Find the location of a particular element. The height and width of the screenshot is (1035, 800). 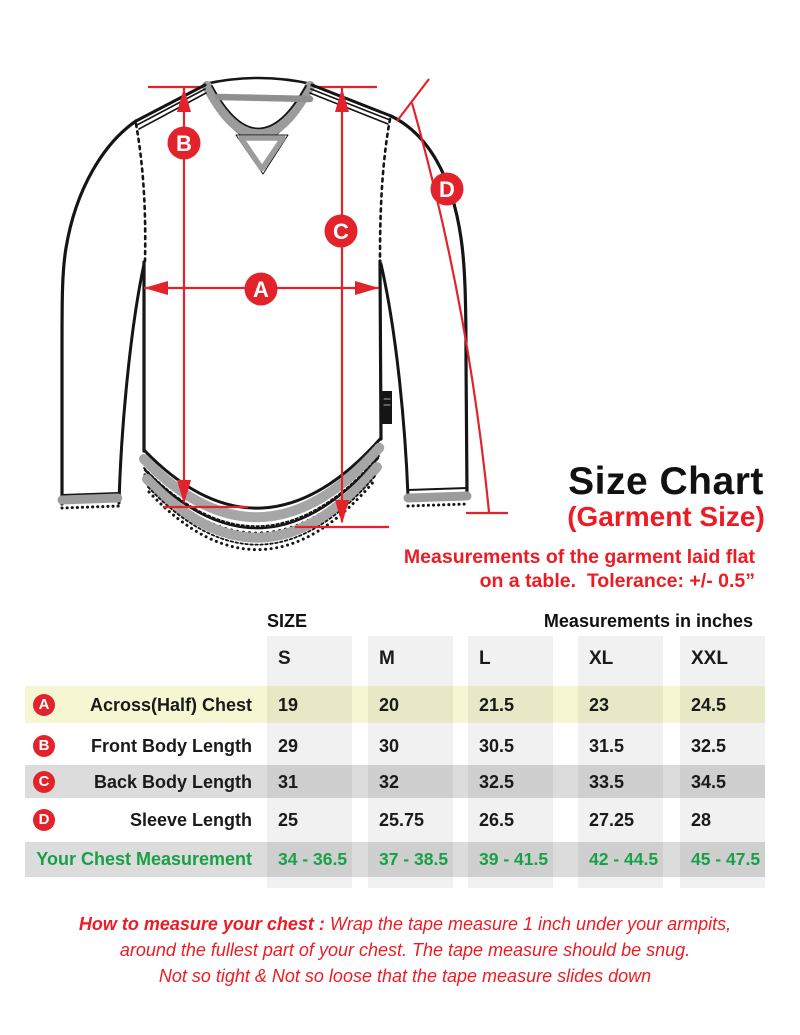

collar-inner is located at coordinates (259, 107).